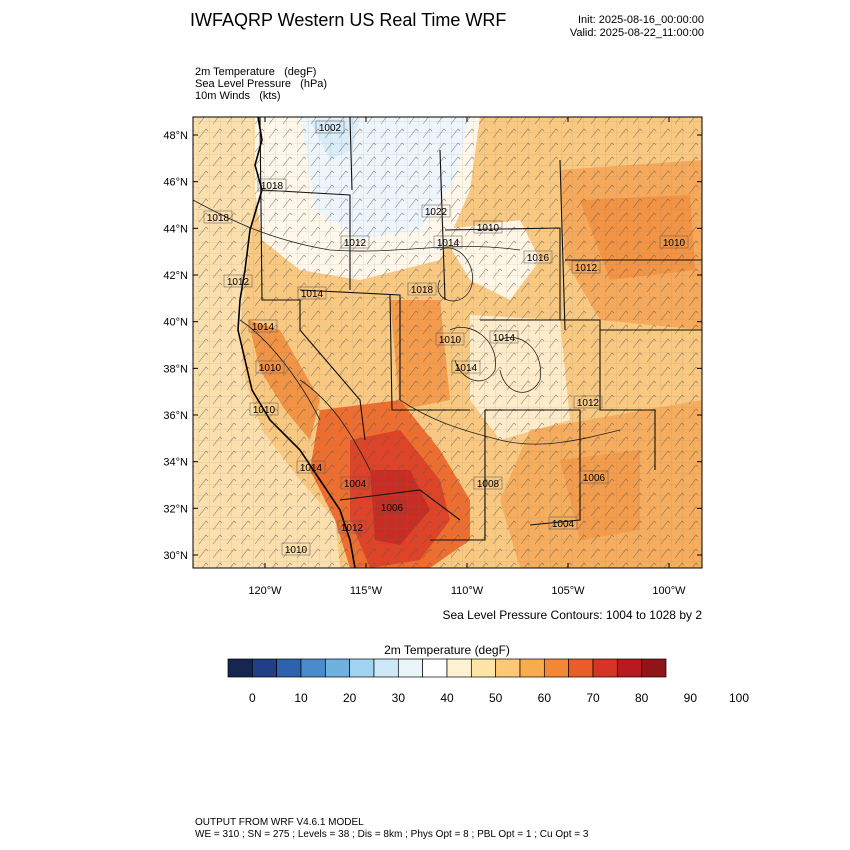 The image size is (850, 850). I want to click on lat-label: 42°N, so click(175, 276).